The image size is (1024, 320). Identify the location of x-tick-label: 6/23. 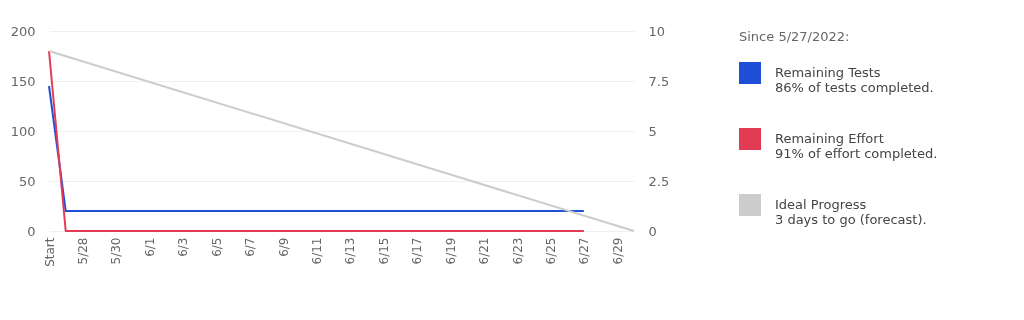
(517, 251).